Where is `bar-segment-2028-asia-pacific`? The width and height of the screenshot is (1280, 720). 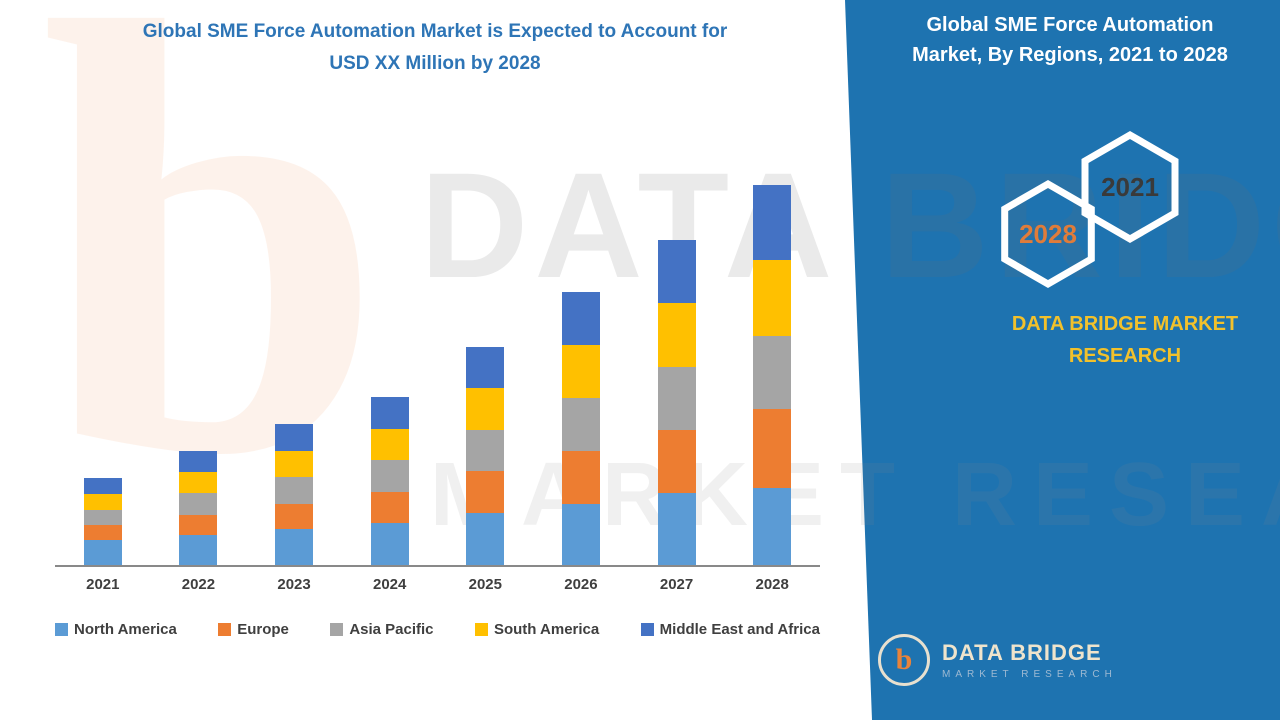 bar-segment-2028-asia-pacific is located at coordinates (772, 373).